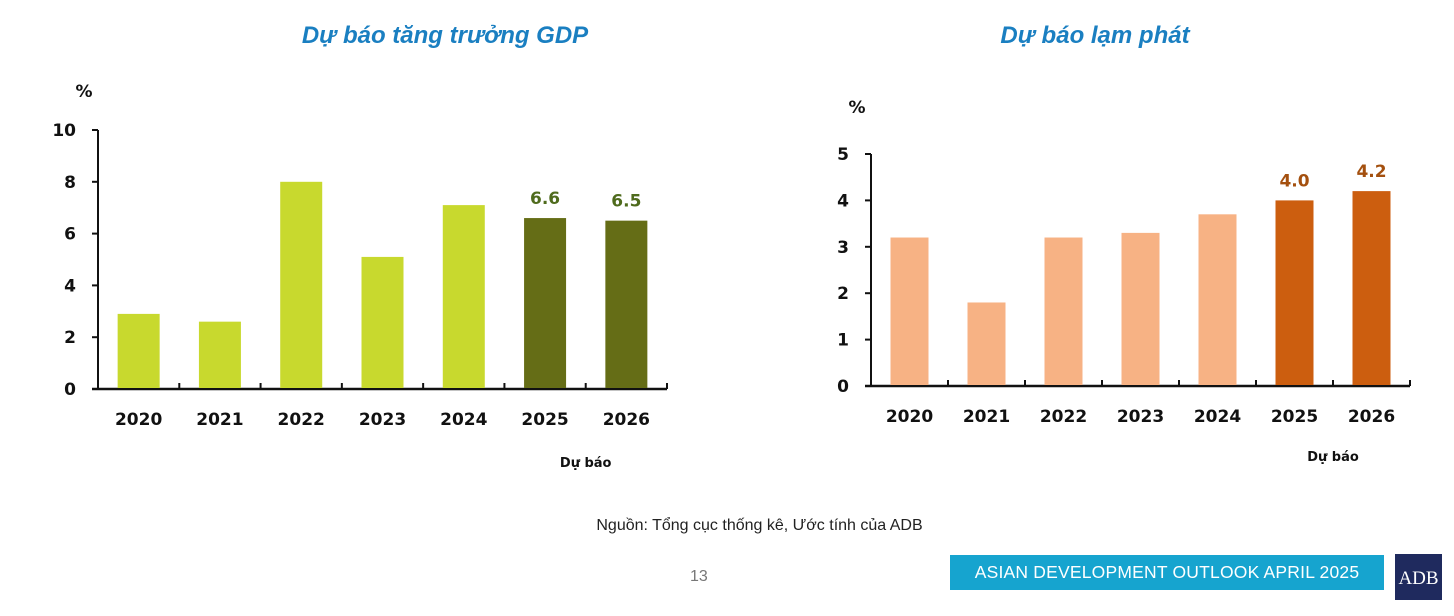  I want to click on inflation-data-label: 4.2, so click(1371, 172).